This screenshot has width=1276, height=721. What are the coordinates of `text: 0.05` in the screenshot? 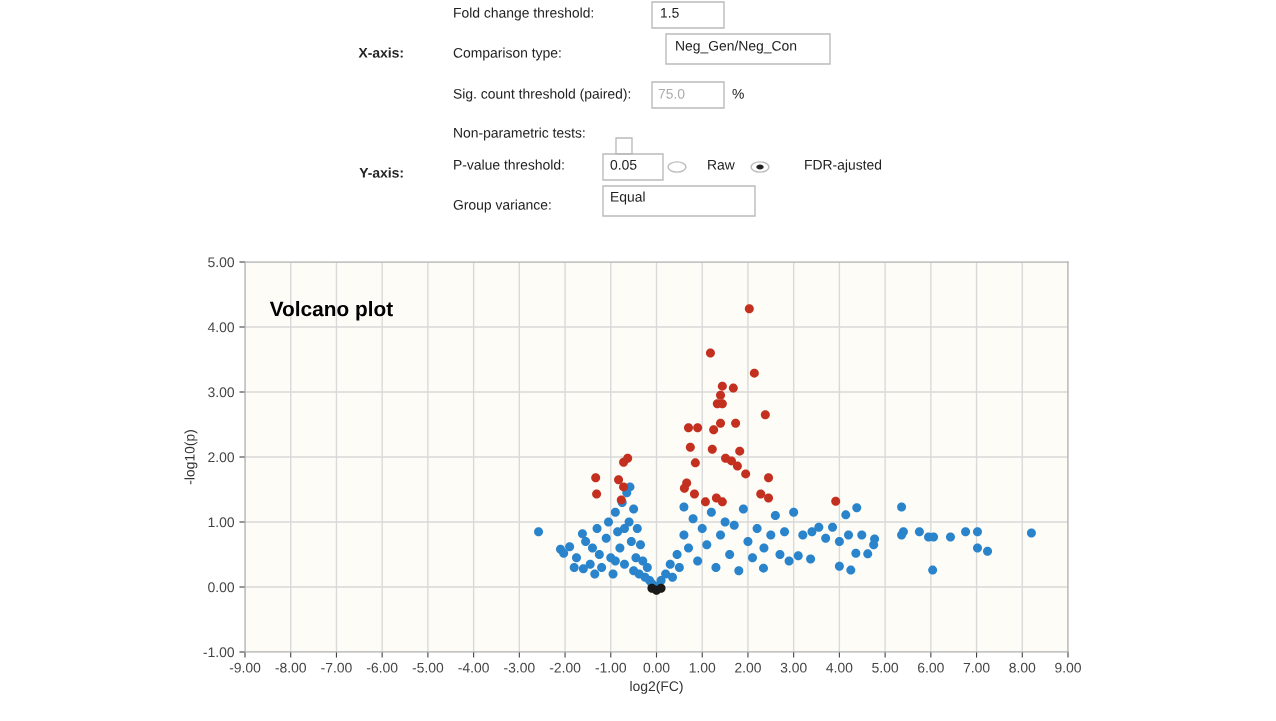 It's located at (623, 164).